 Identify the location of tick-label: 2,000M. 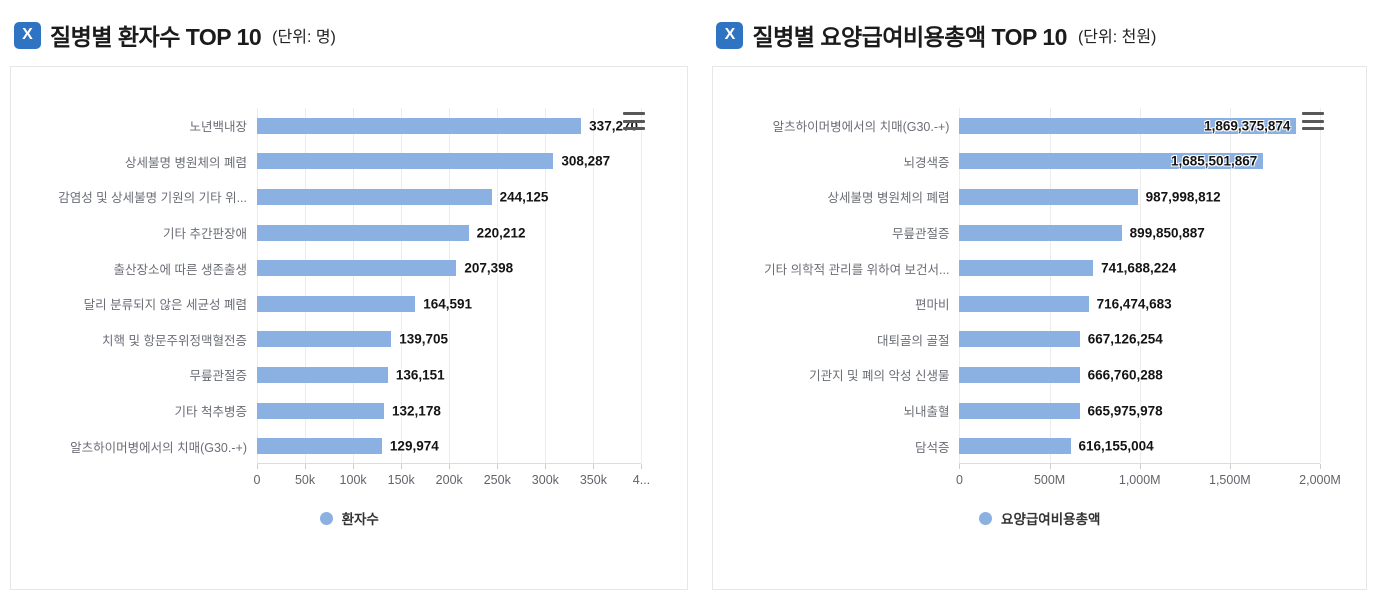
(1320, 480).